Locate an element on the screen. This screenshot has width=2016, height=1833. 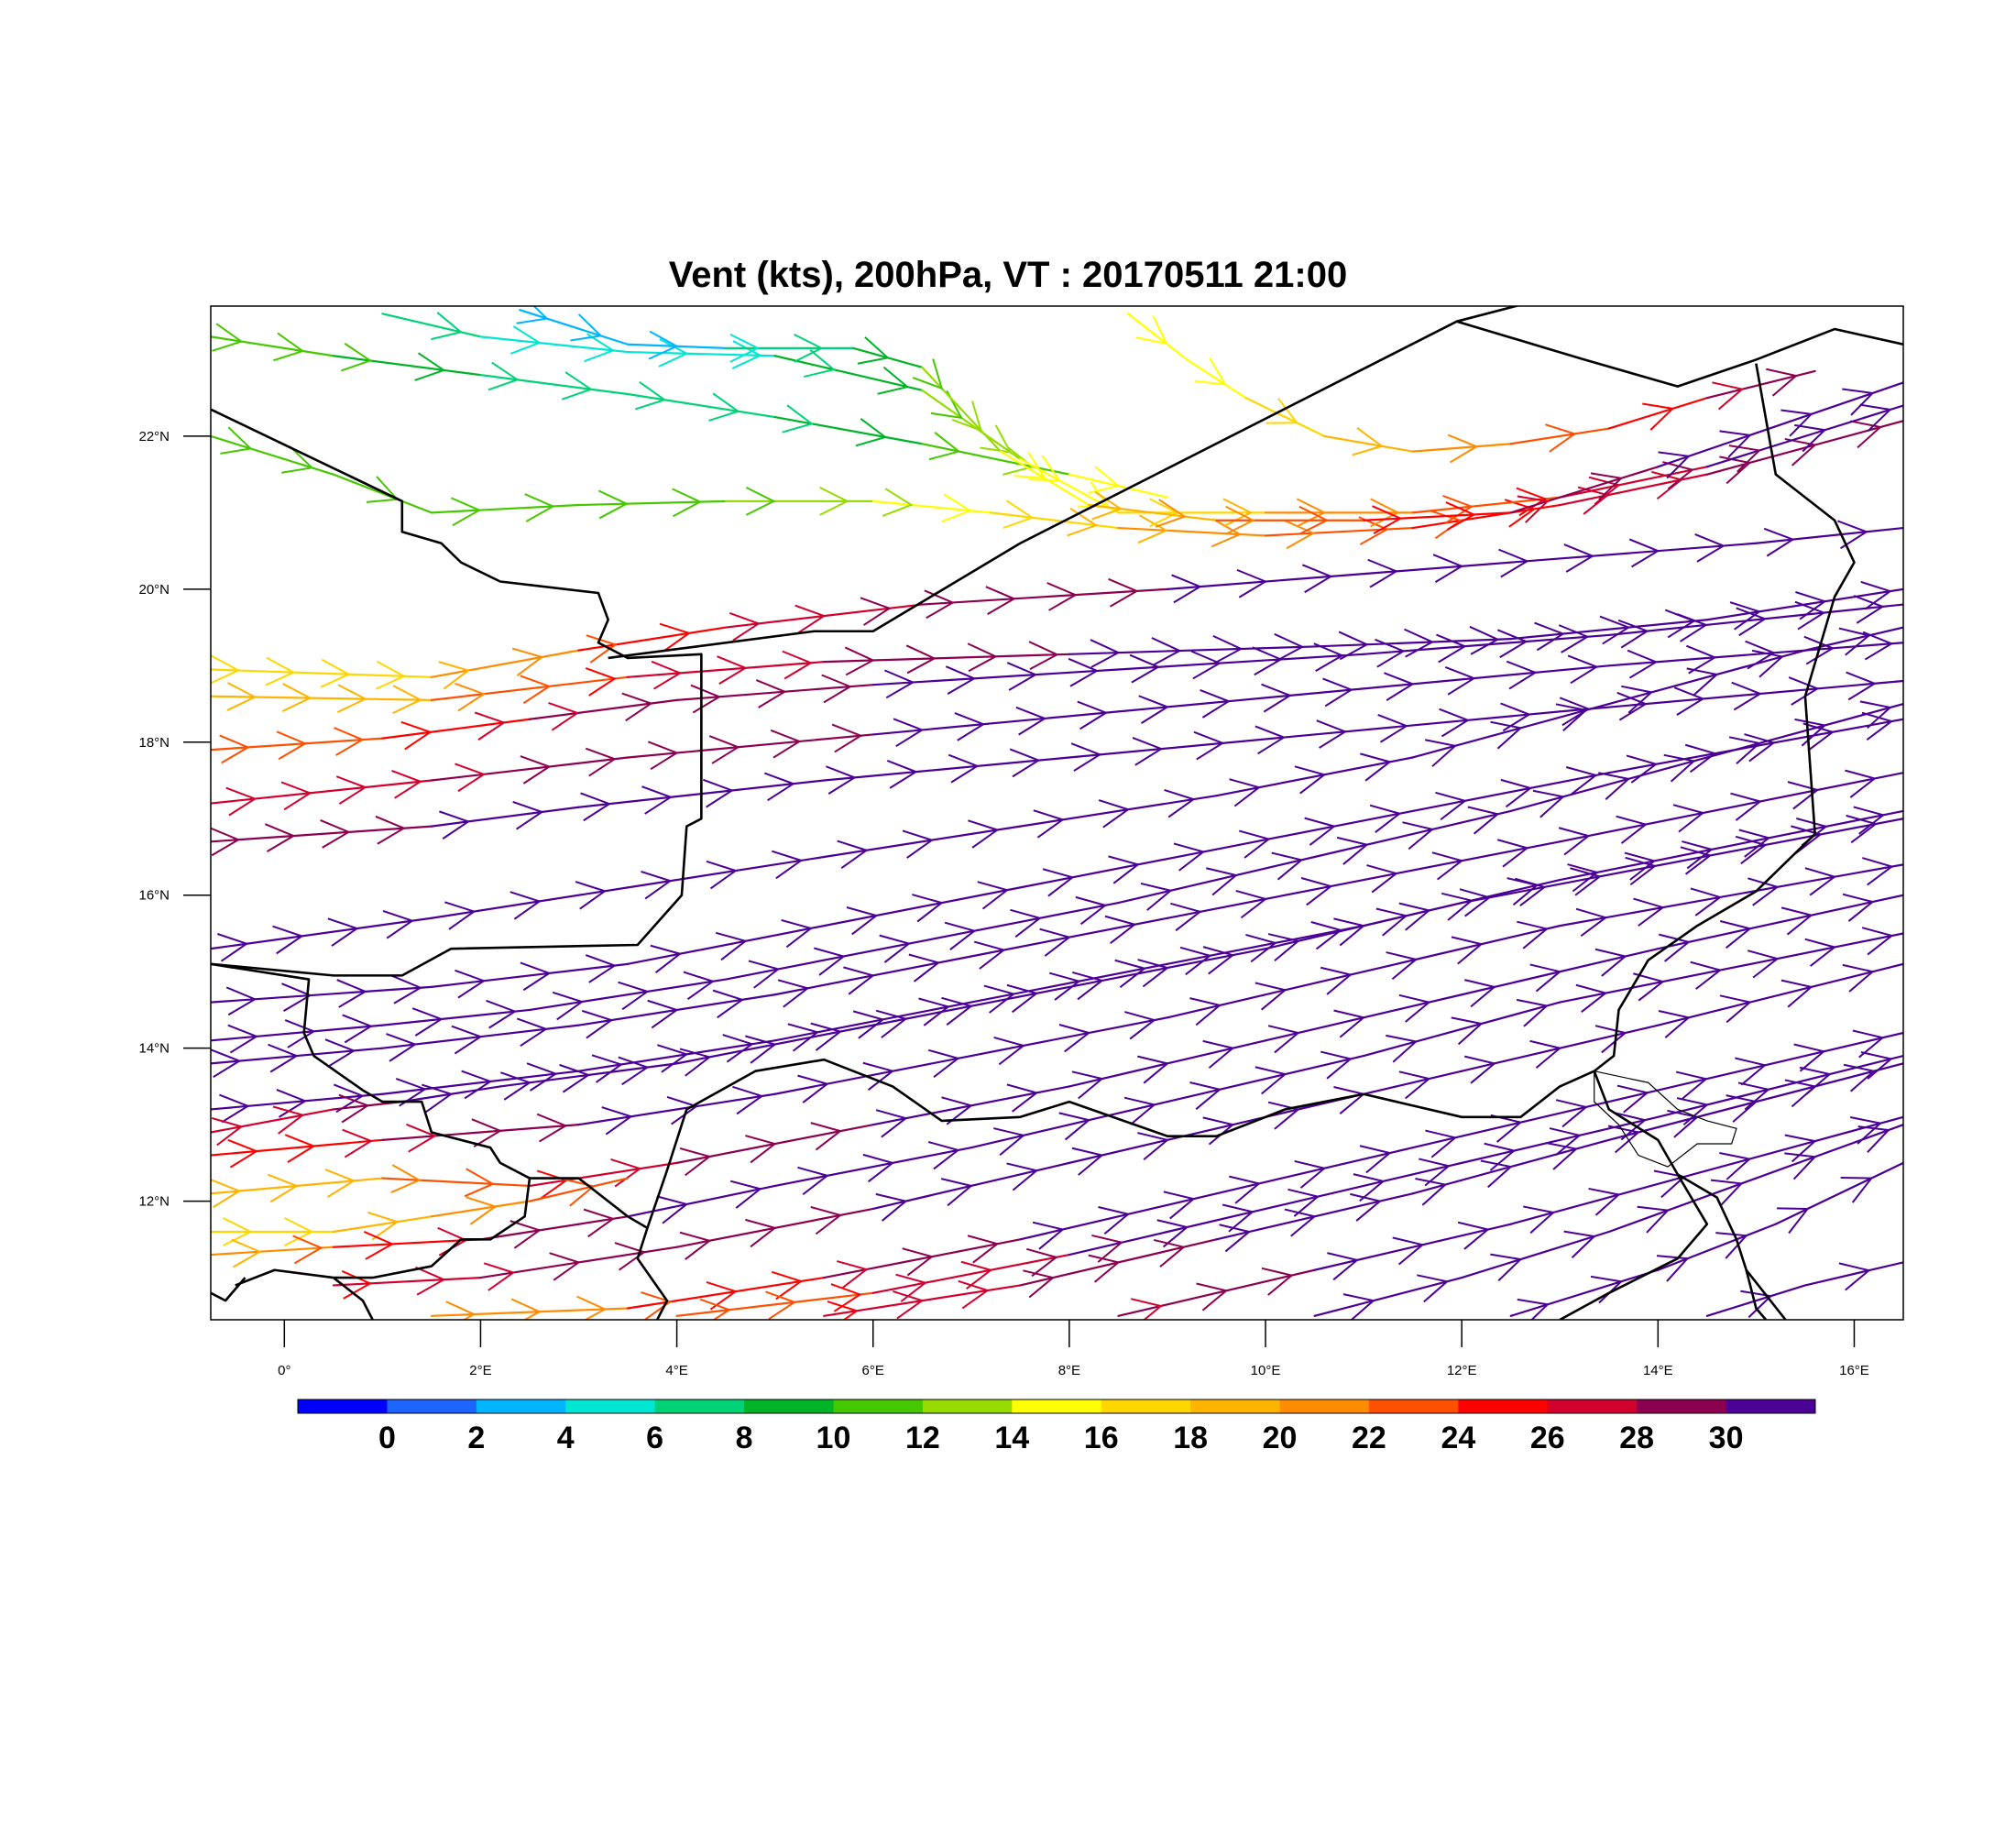
colorbar-label: 2 is located at coordinates (476, 1438).